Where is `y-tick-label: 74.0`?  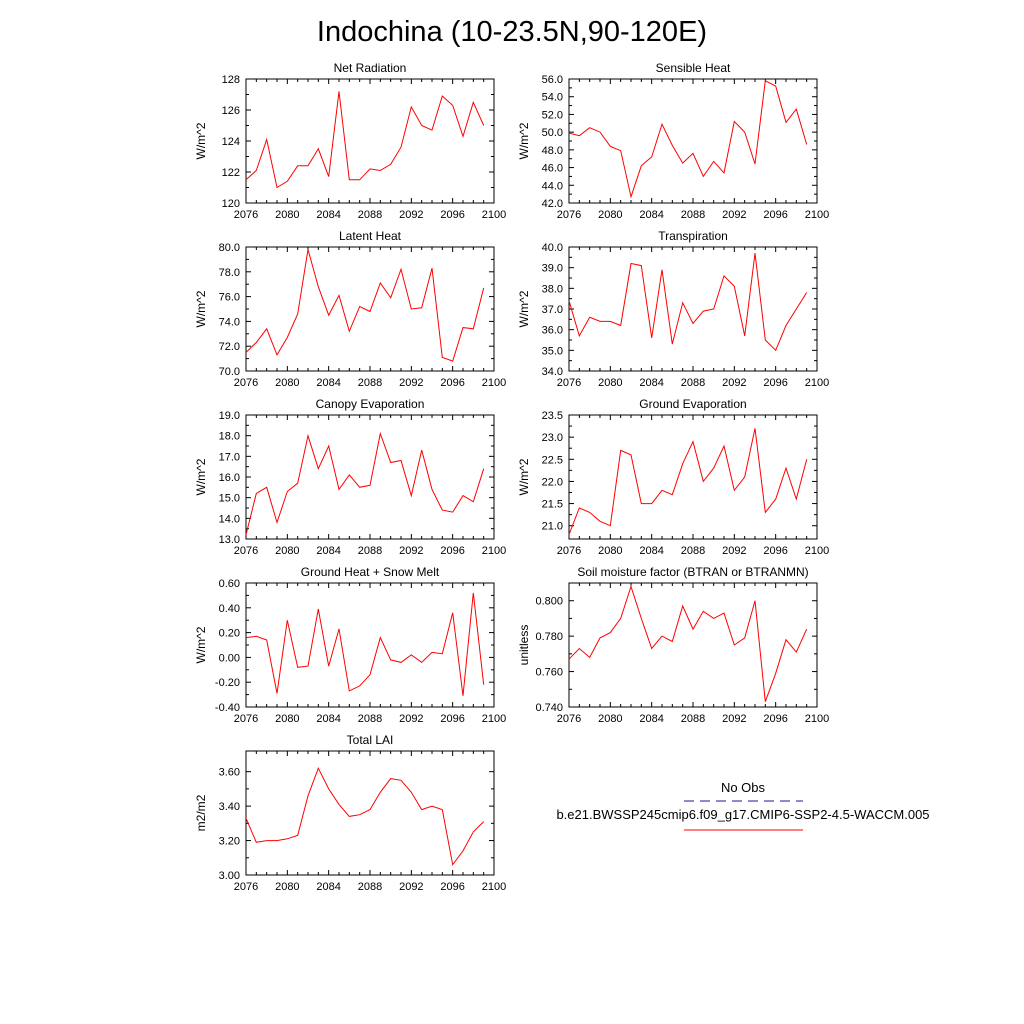
y-tick-label: 74.0 is located at coordinates (229, 322).